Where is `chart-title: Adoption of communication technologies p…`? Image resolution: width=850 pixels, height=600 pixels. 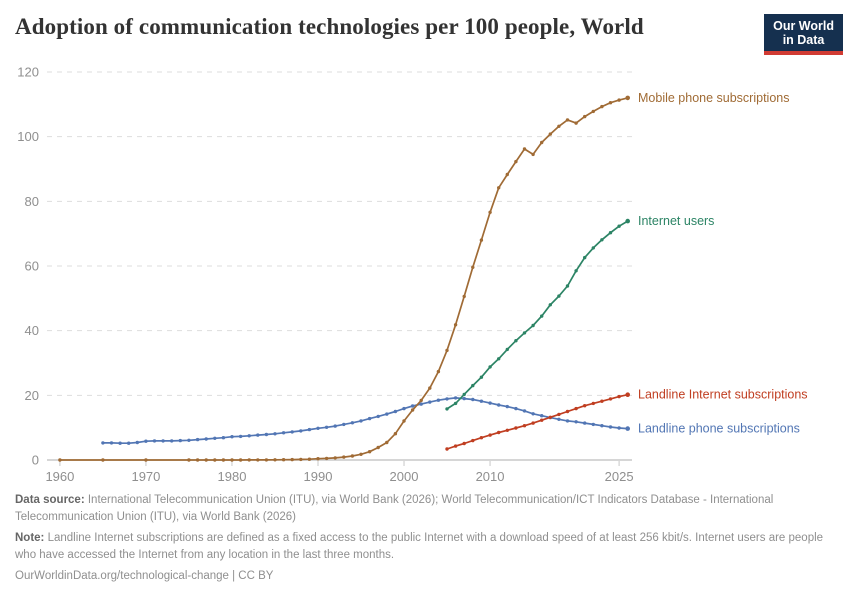 chart-title: Adoption of communication technologies p… is located at coordinates (329, 26).